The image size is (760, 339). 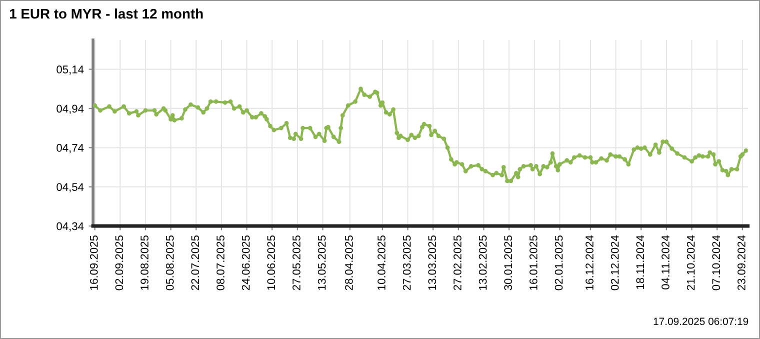 I want to click on y-tick-label: 04,34, so click(x=70, y=227).